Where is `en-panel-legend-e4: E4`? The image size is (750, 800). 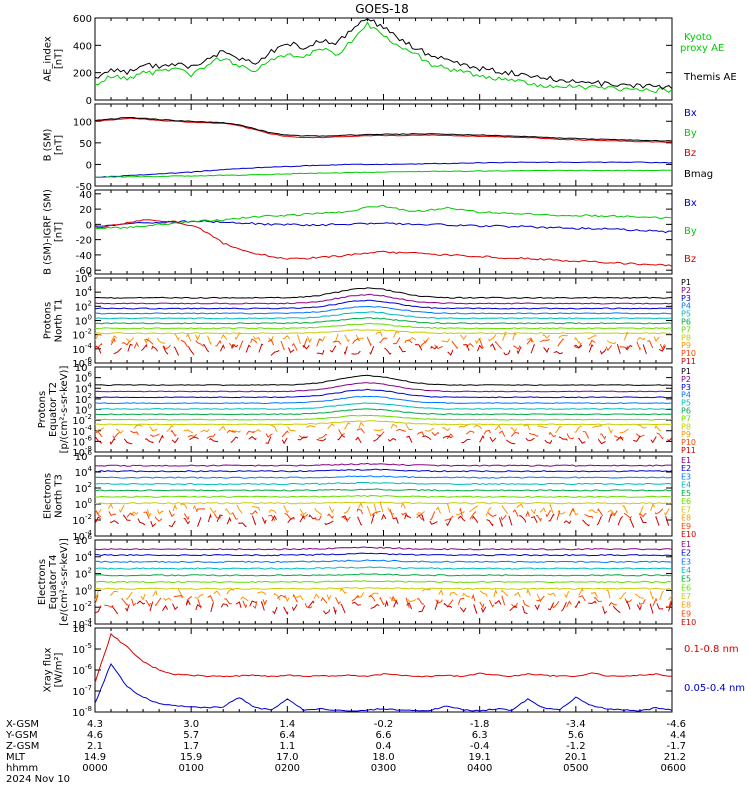 en-panel-legend-e4: E4 is located at coordinates (686, 485).